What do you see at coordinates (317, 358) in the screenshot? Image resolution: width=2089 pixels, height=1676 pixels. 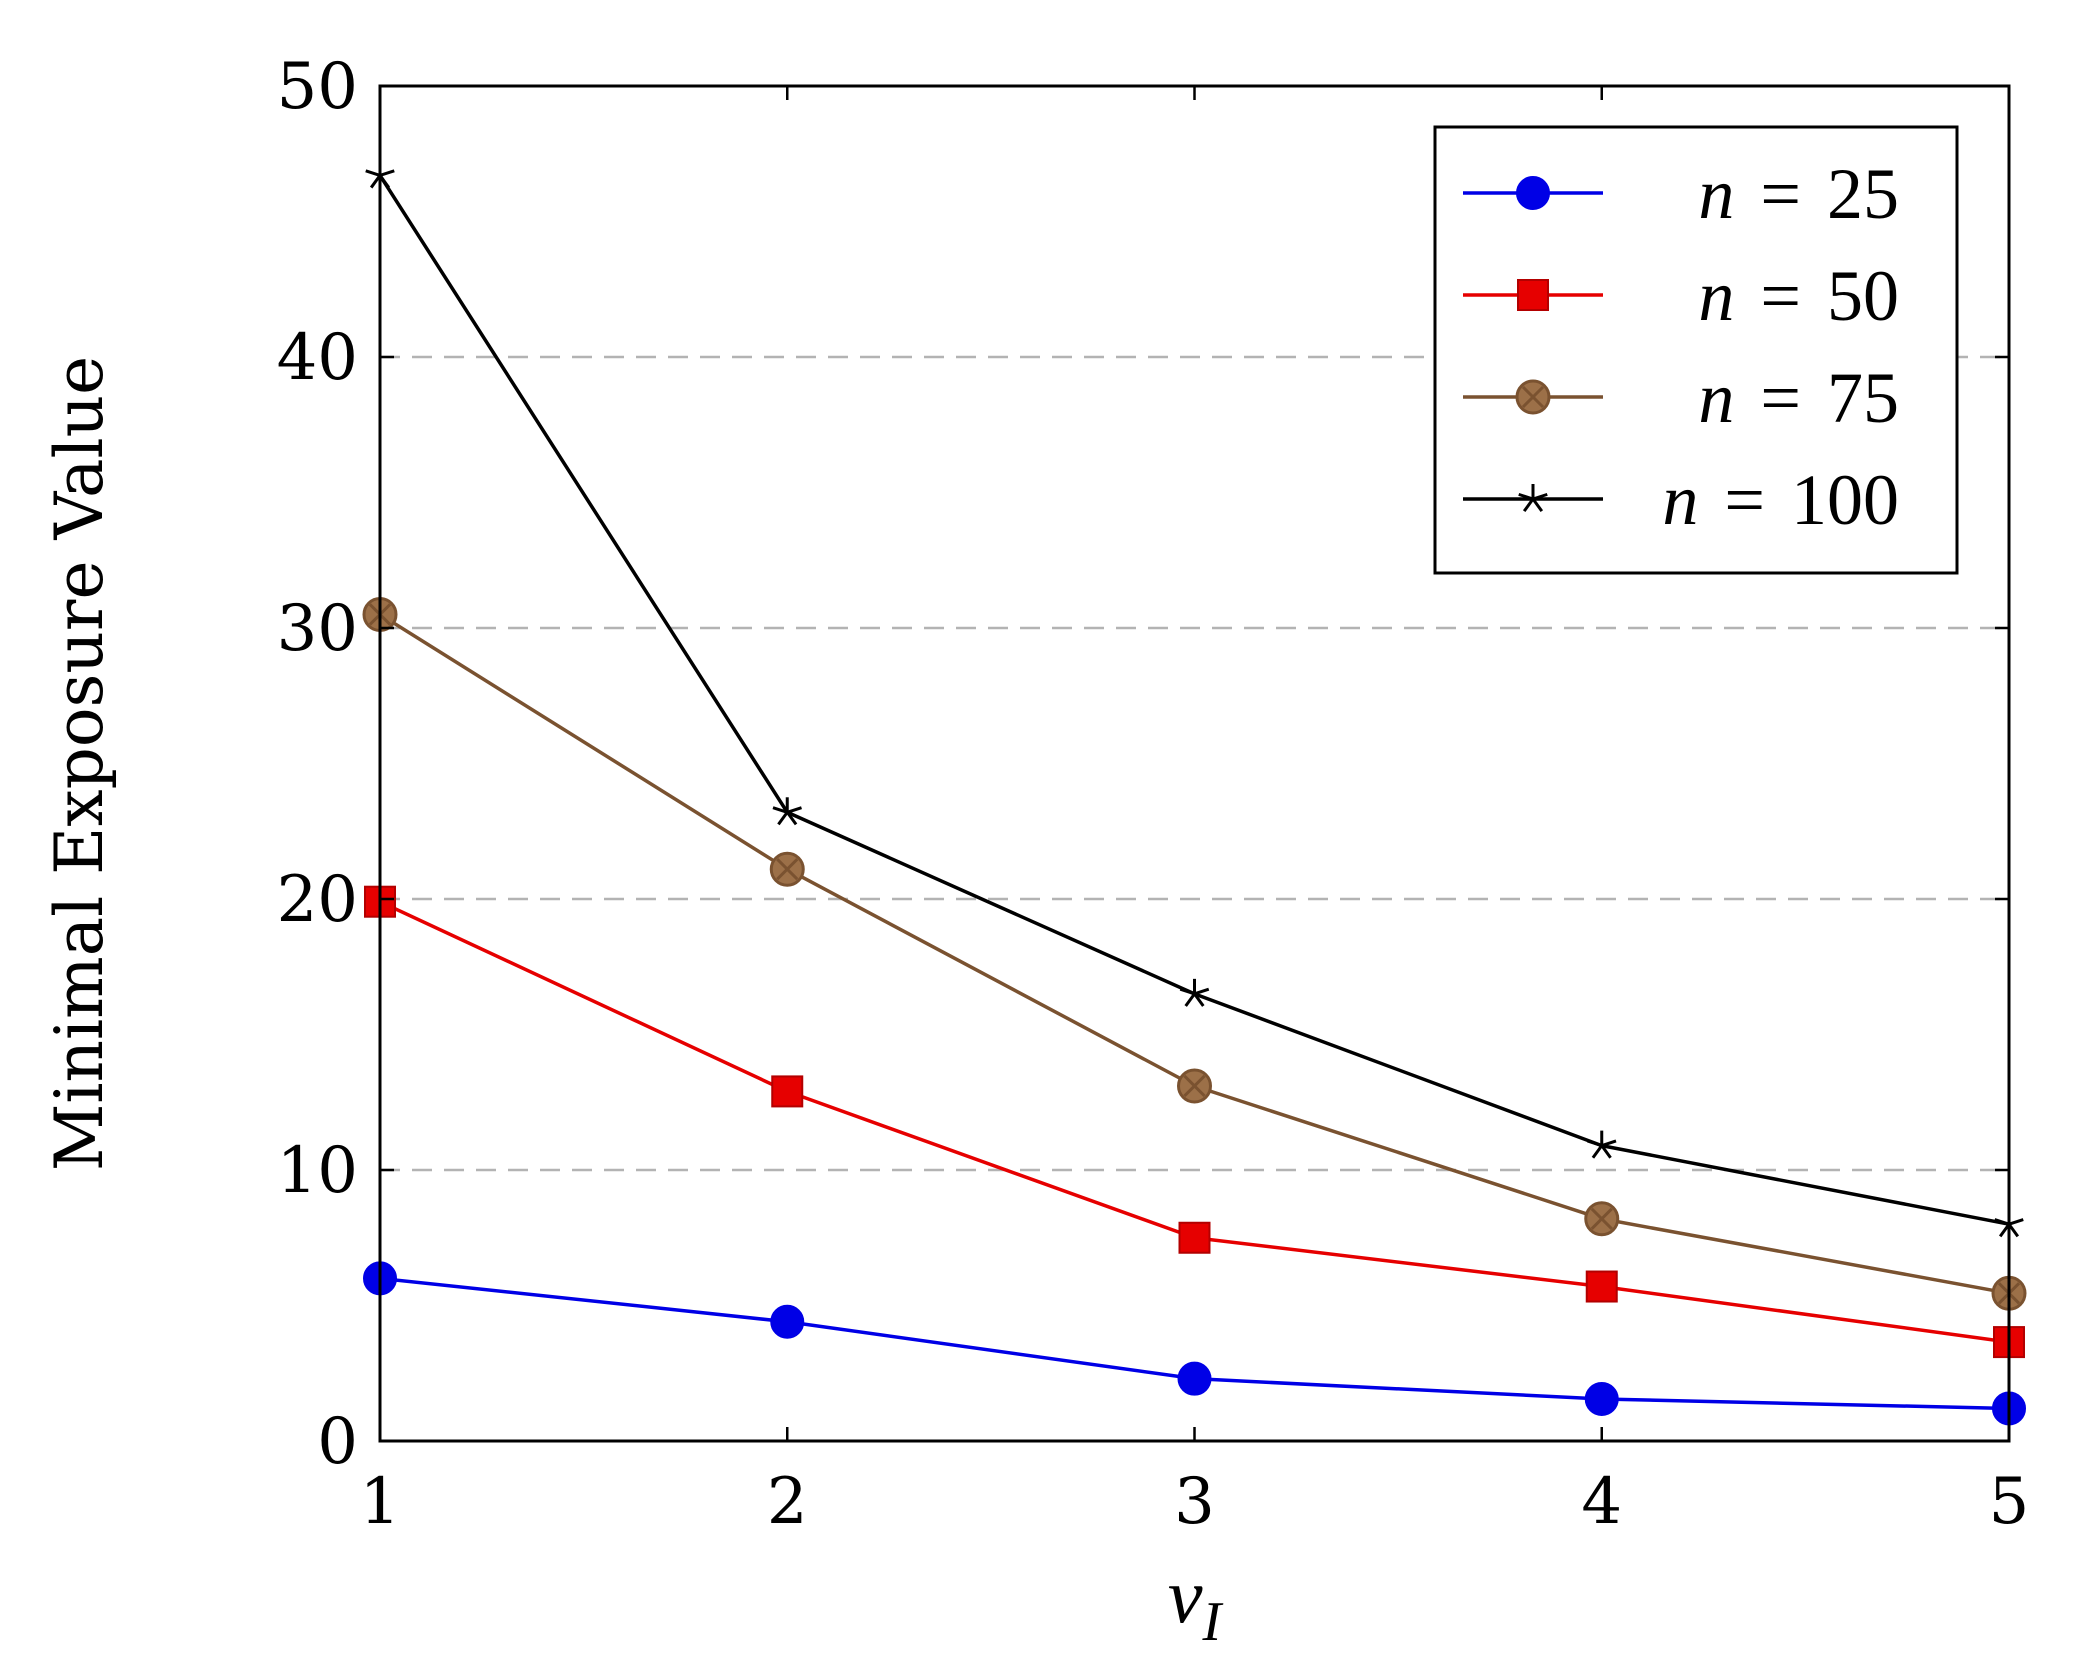 I see `y-tick-label-40: 40` at bounding box center [317, 358].